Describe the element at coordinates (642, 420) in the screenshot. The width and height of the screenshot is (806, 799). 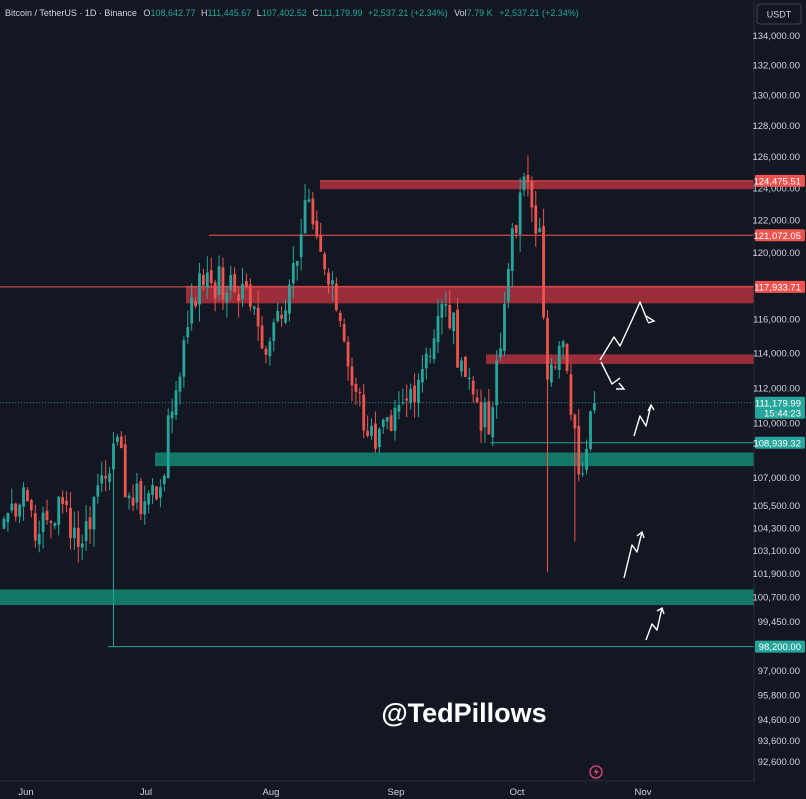
I see `arrow-line` at that location.